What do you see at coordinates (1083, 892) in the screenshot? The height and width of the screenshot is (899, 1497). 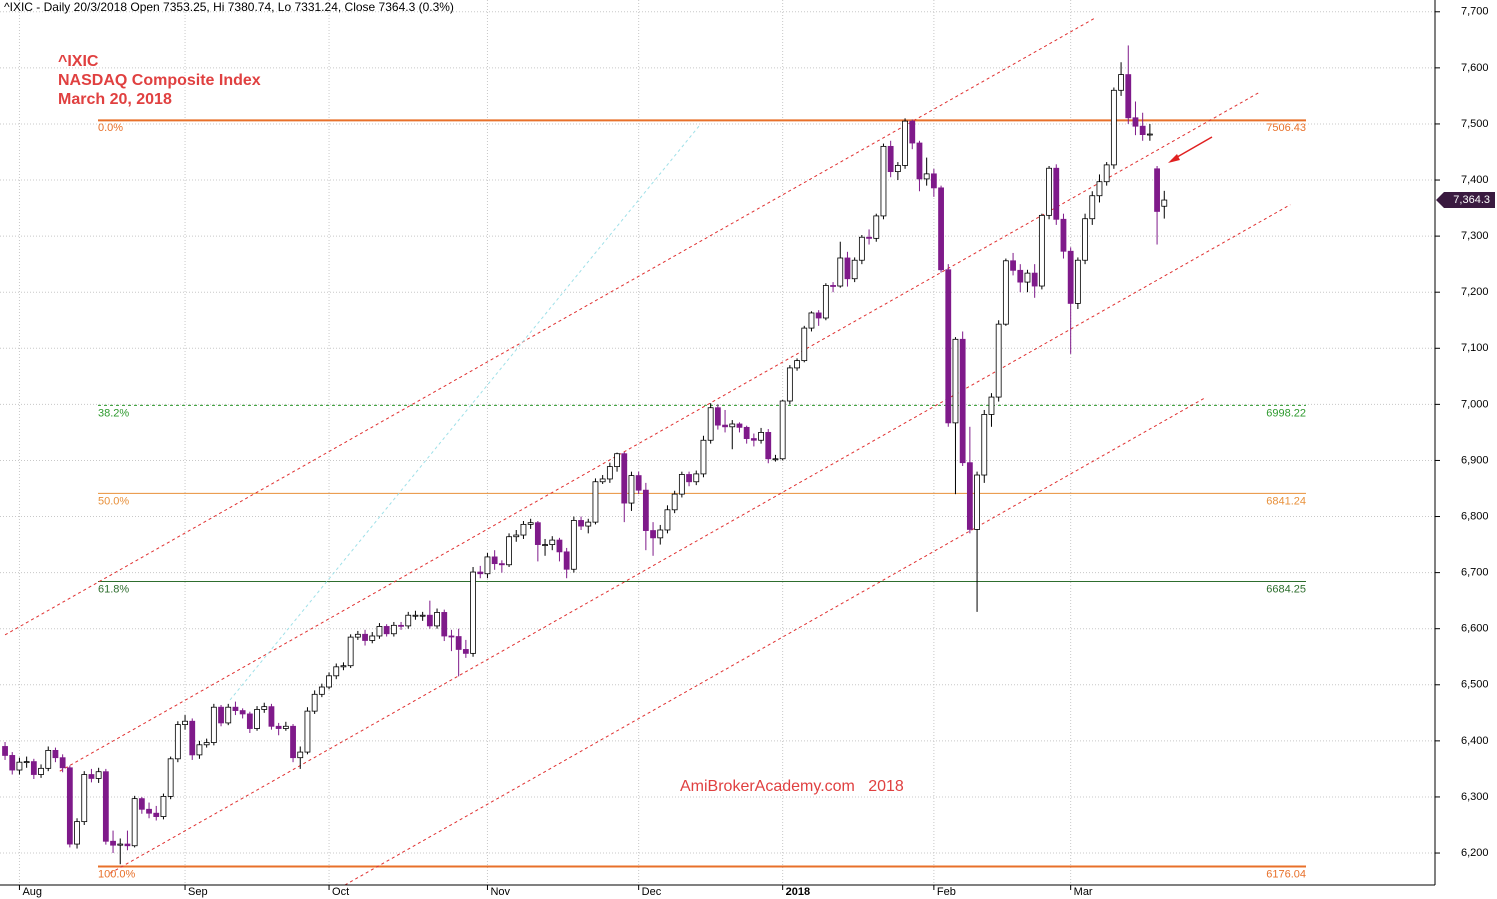 I see `x-tick-label: Mar` at bounding box center [1083, 892].